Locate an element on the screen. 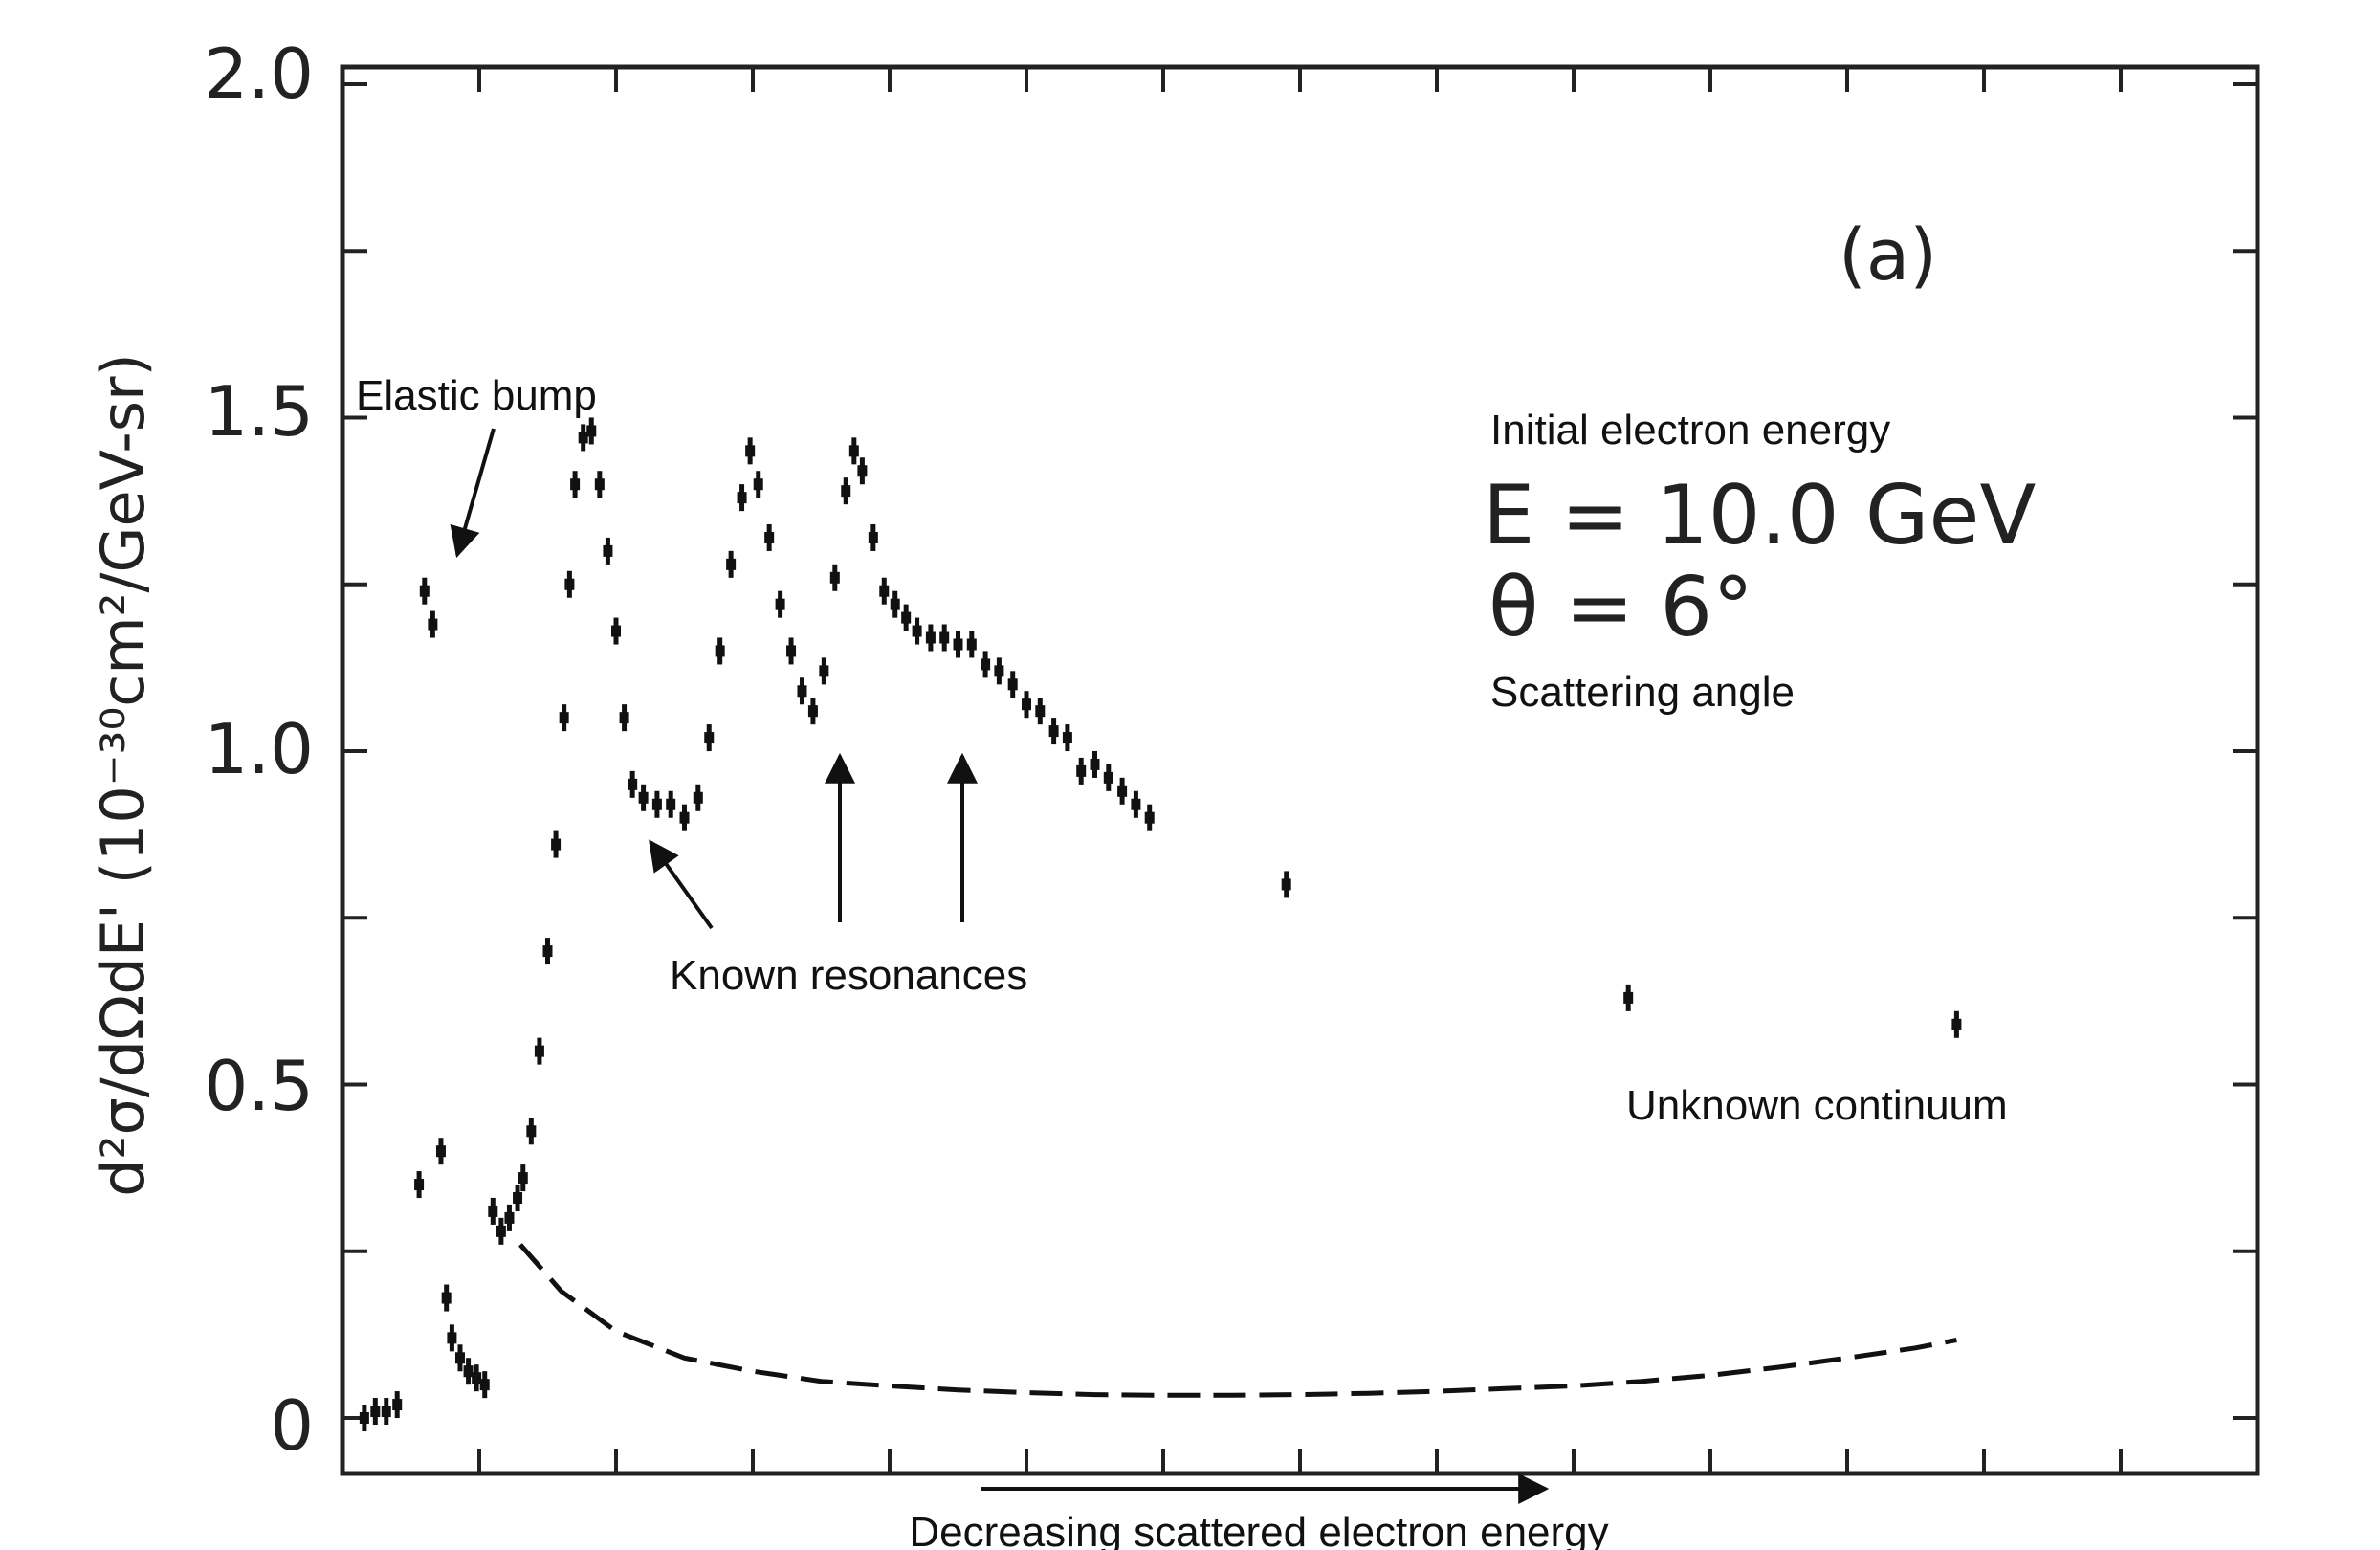 The image size is (2380, 1550). panel-label: (a) is located at coordinates (1888, 256).